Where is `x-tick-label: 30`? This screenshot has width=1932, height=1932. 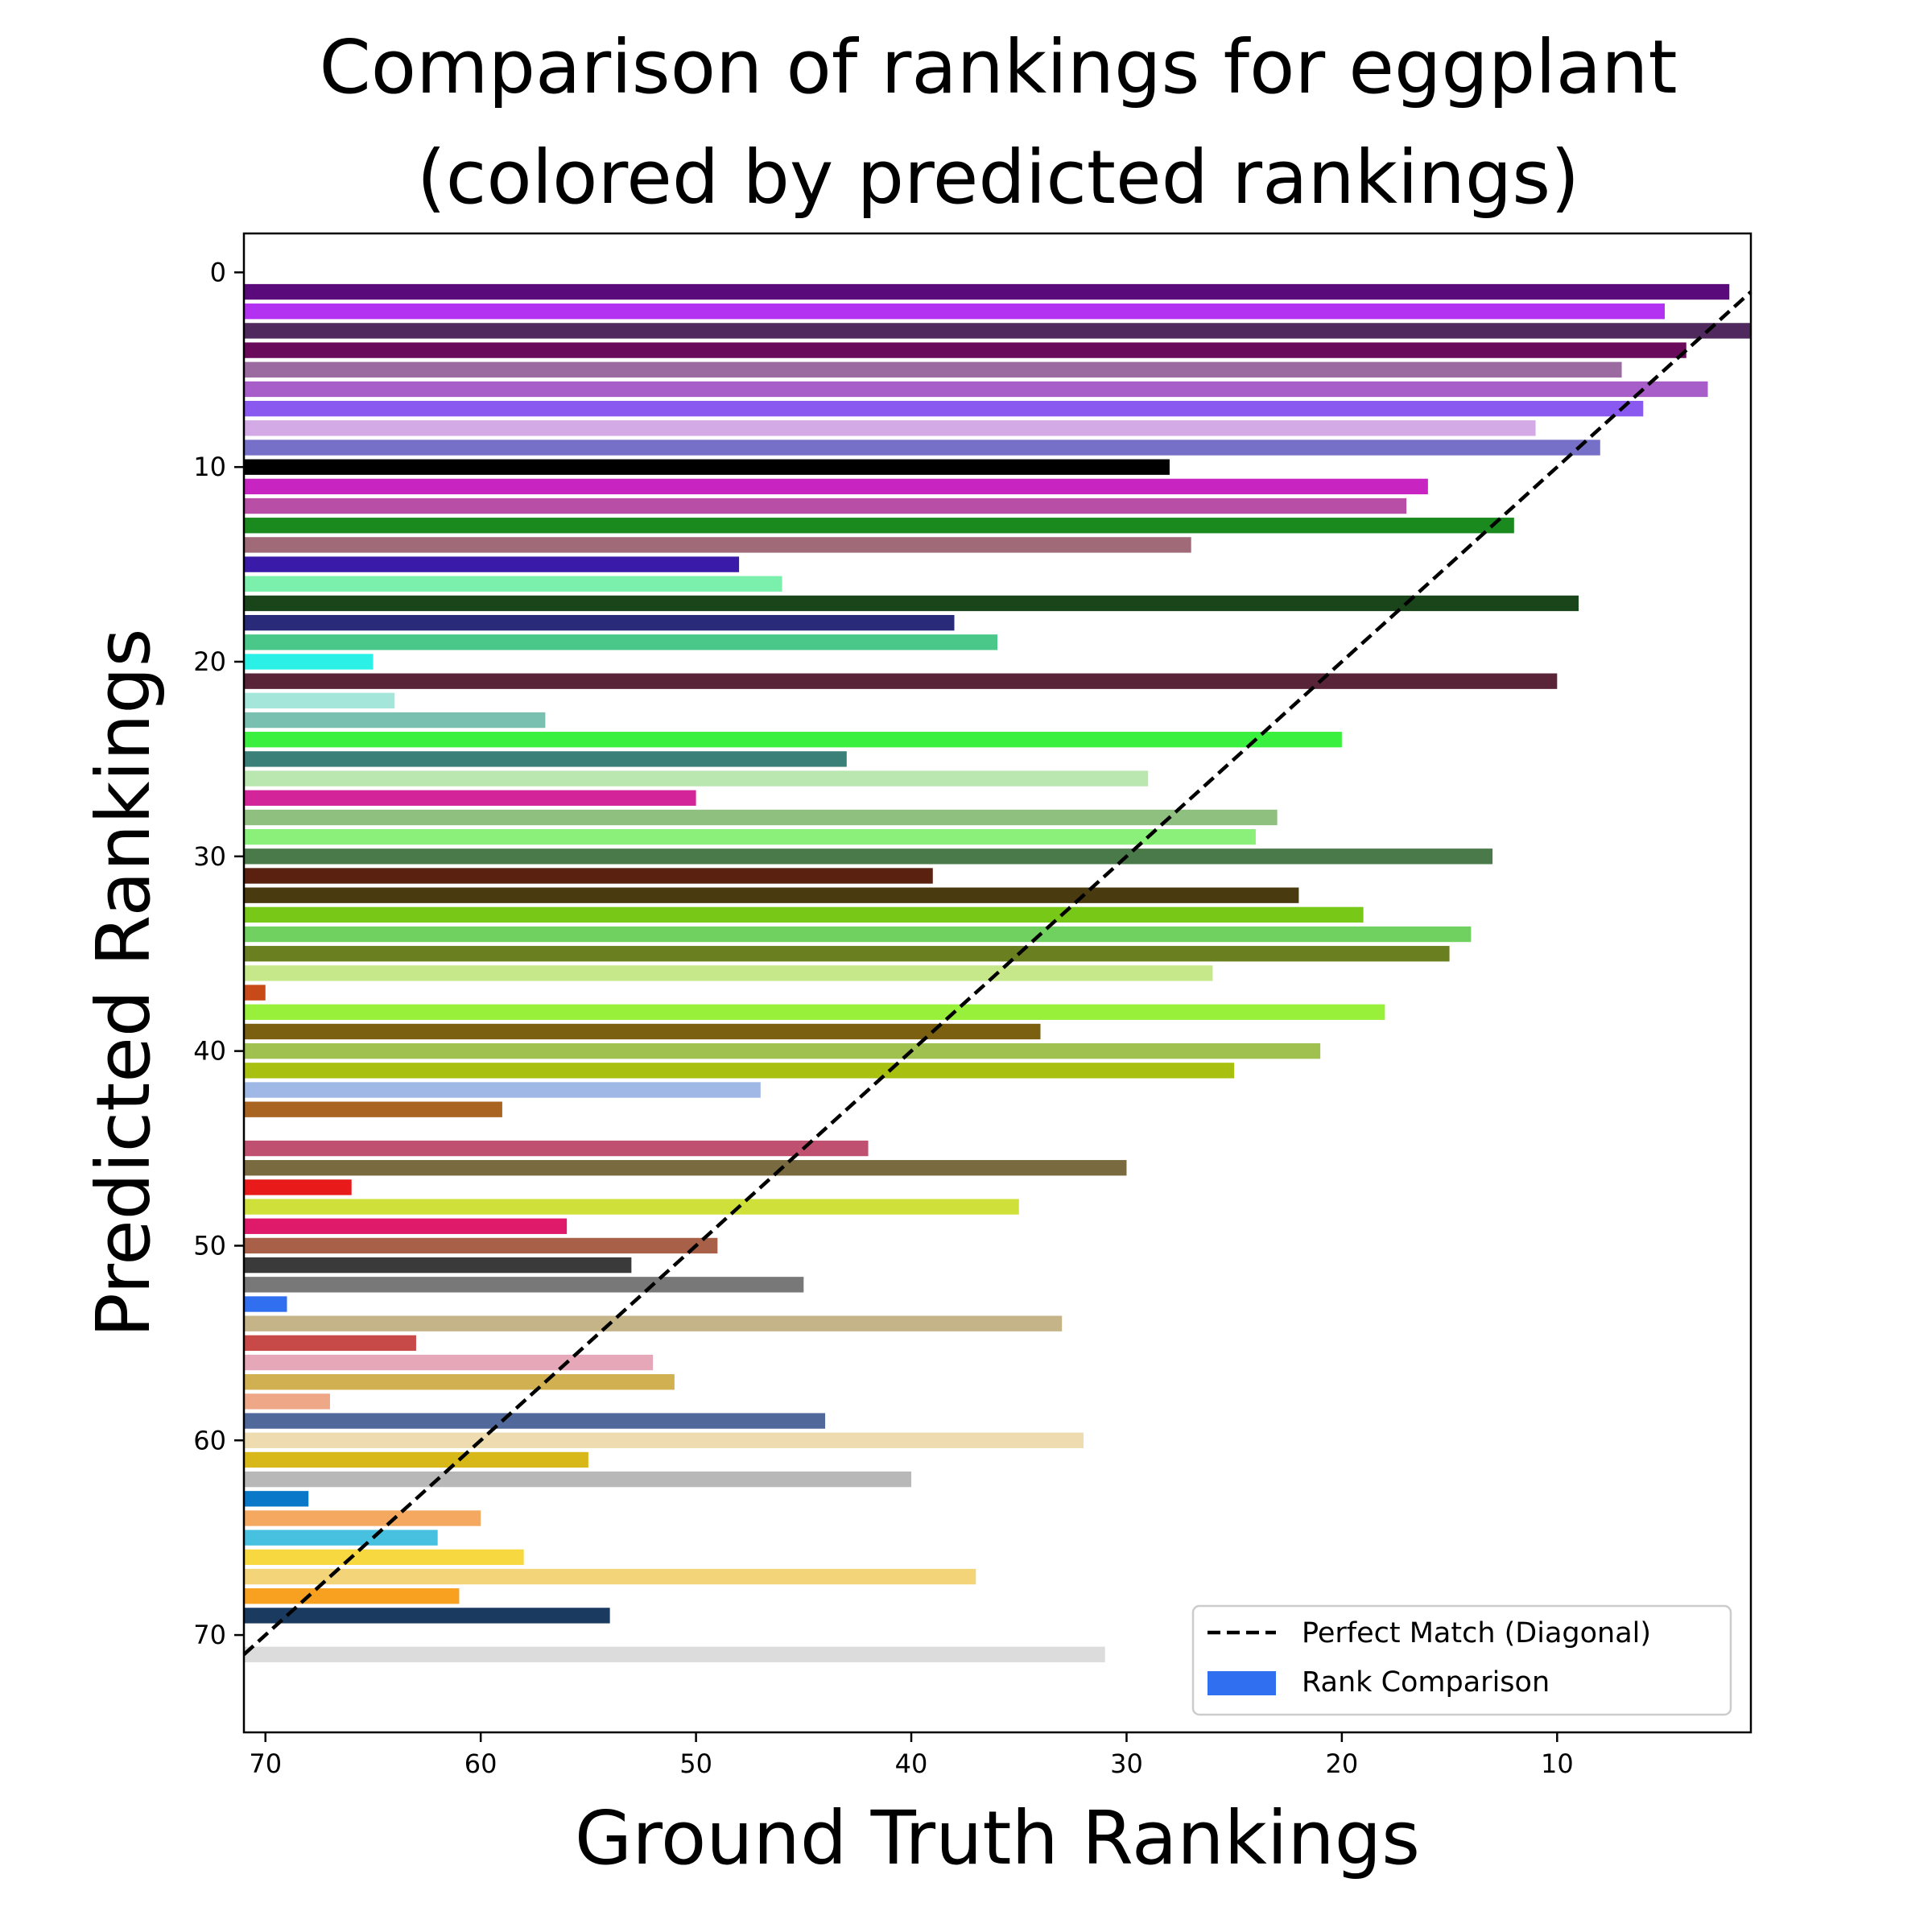 x-tick-label: 30 is located at coordinates (1126, 1764).